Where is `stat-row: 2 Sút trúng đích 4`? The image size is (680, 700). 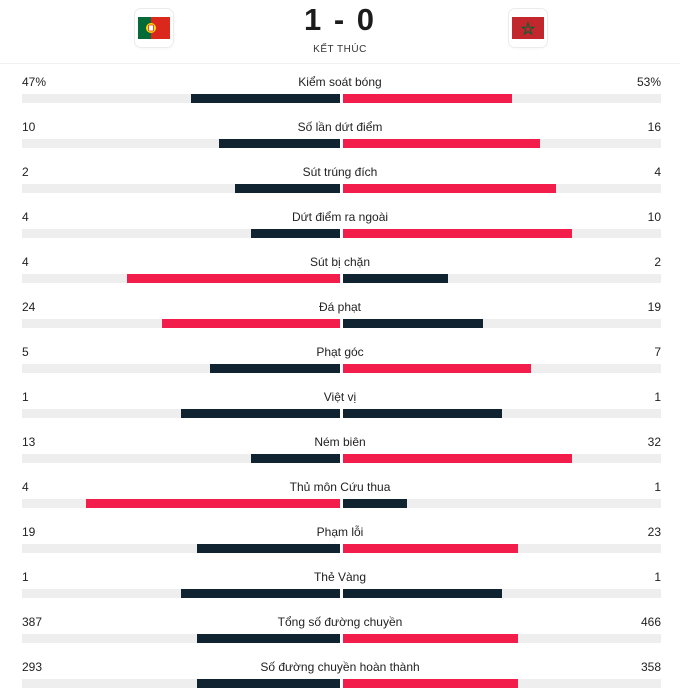 stat-row: 2 Sút trúng đích 4 is located at coordinates (340, 182).